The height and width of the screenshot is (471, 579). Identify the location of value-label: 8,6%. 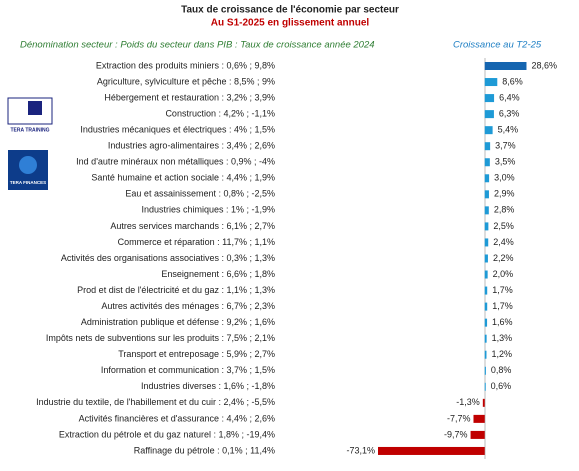
(512, 81).